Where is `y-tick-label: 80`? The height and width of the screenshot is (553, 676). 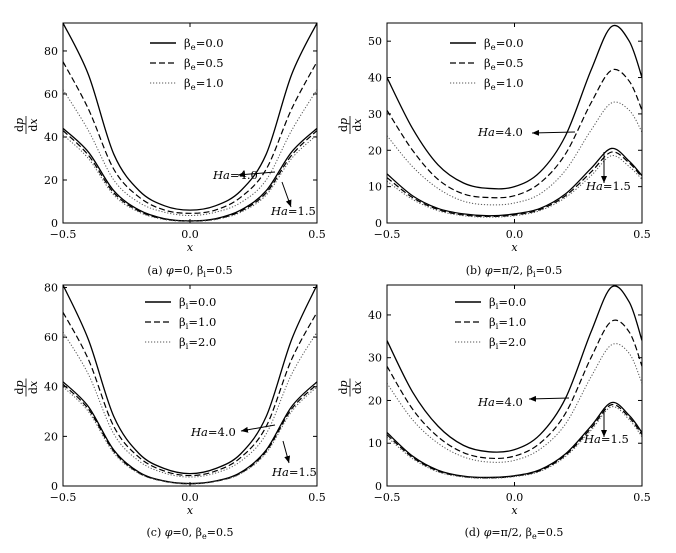 y-tick-label: 80 is located at coordinates (51, 287).